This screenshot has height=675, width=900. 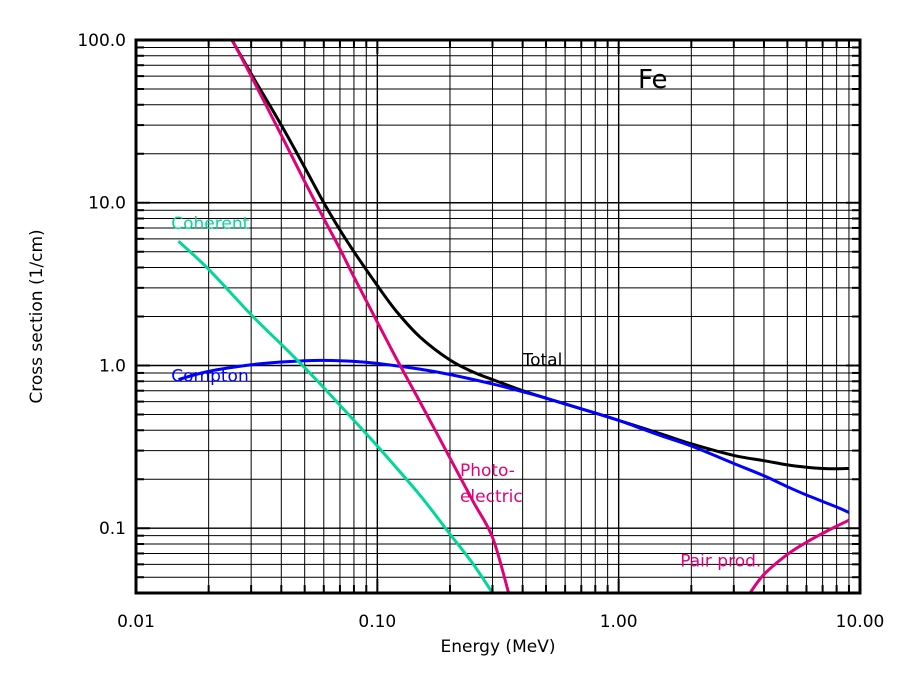 I want to click on x-tick-label: 0.01, so click(x=136, y=622).